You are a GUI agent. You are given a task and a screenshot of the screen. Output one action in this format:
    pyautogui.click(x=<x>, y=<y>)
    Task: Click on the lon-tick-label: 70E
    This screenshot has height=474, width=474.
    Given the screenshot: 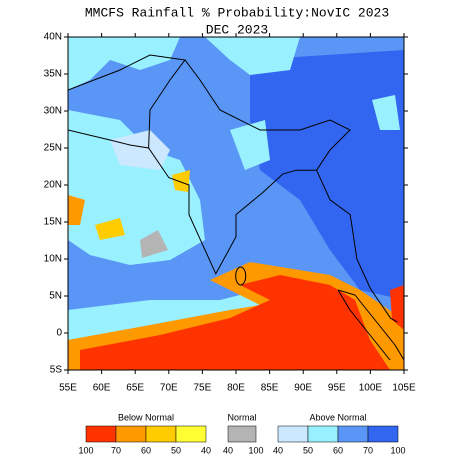 What is the action you would take?
    pyautogui.click(x=169, y=388)
    